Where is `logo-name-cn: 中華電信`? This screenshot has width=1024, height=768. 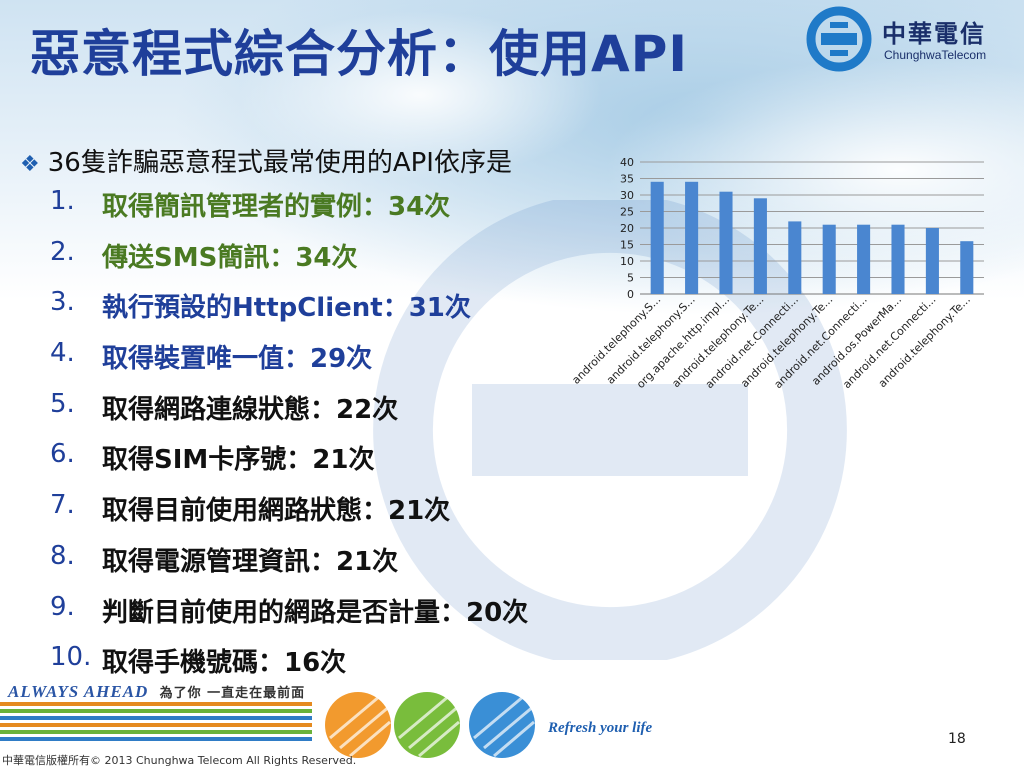 logo-name-cn: 中華電信 is located at coordinates (934, 34).